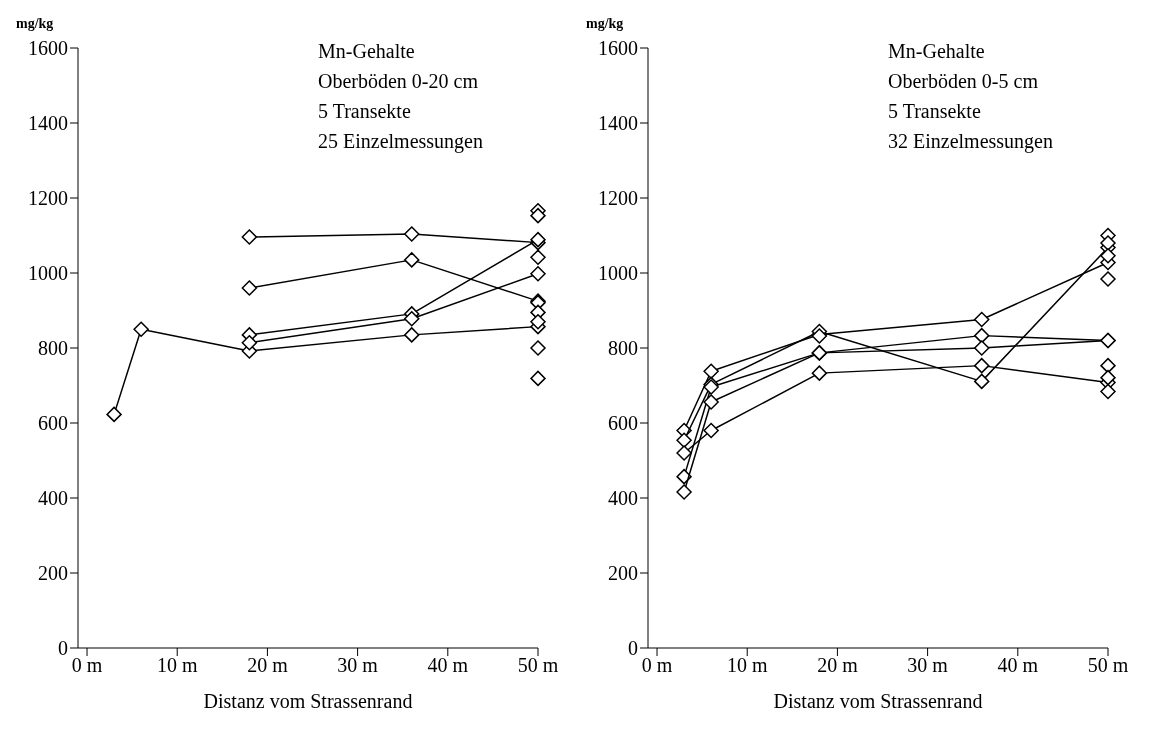 This screenshot has width=1166, height=748. I want to click on annotation: Oberböden 0-20 cm, so click(398, 81).